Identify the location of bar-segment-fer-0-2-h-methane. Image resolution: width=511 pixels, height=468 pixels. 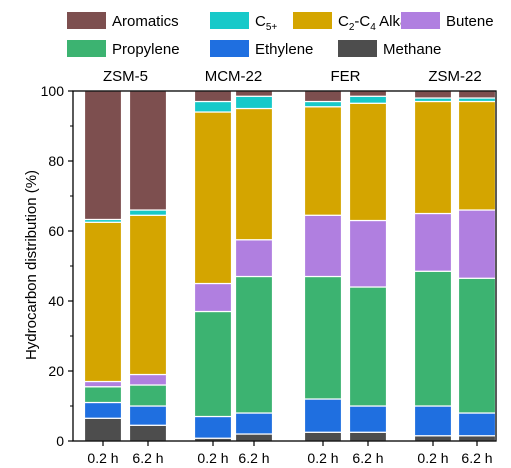
(323, 436).